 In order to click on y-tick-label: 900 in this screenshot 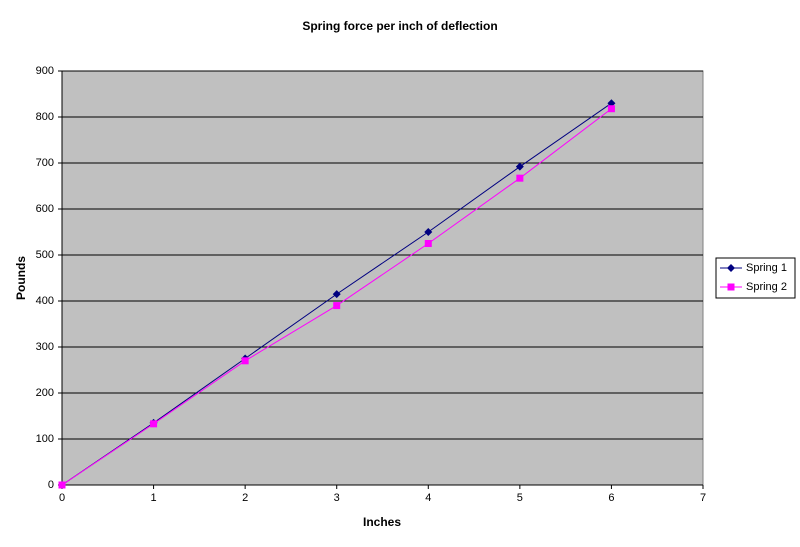, I will do `click(45, 71)`.